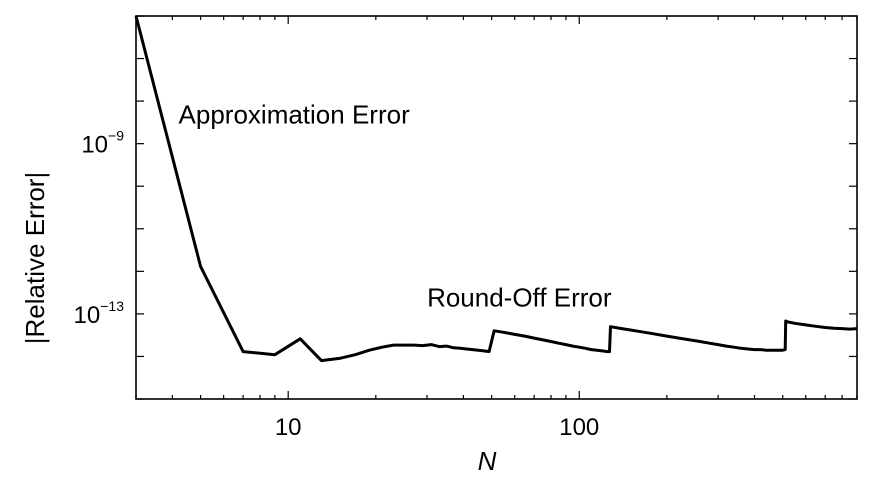  What do you see at coordinates (487, 461) in the screenshot?
I see `x-axis-title: N` at bounding box center [487, 461].